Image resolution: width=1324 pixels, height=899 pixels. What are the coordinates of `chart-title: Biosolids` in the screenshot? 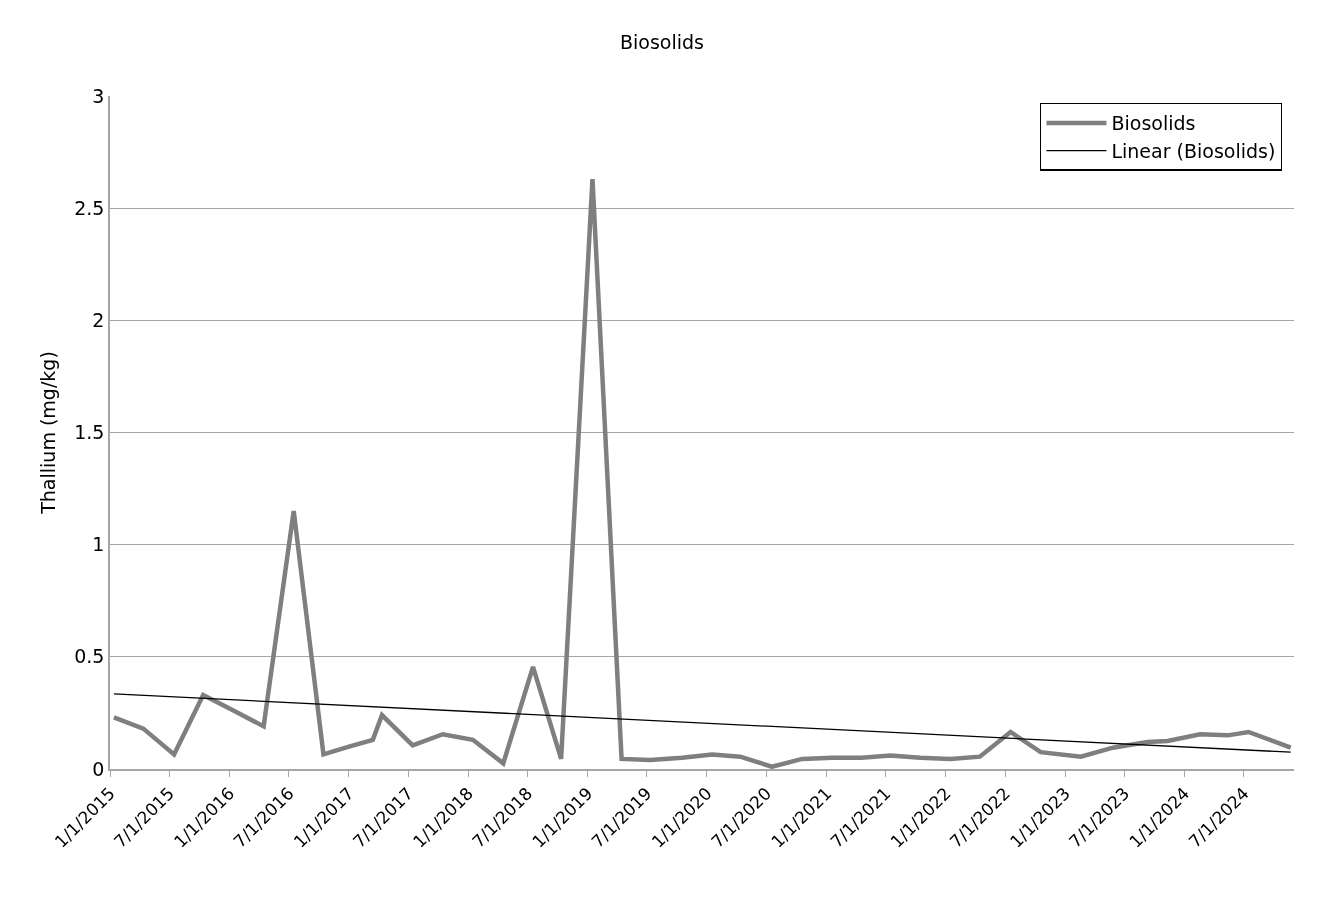 It's located at (662, 42).